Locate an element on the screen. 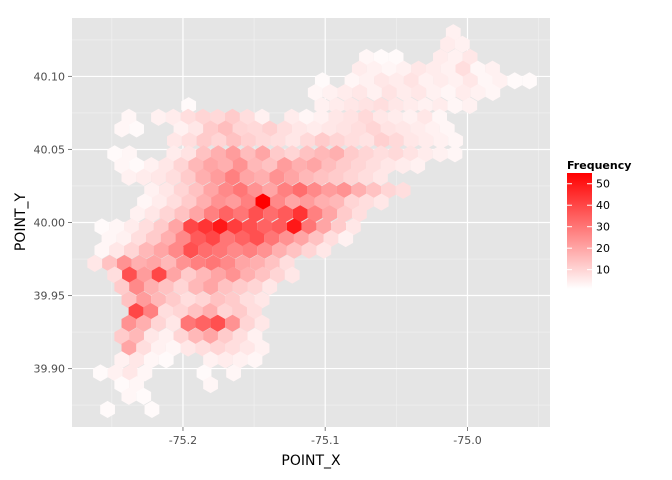 The image size is (672, 480). x-tick-label: -75.0 is located at coordinates (467, 440).